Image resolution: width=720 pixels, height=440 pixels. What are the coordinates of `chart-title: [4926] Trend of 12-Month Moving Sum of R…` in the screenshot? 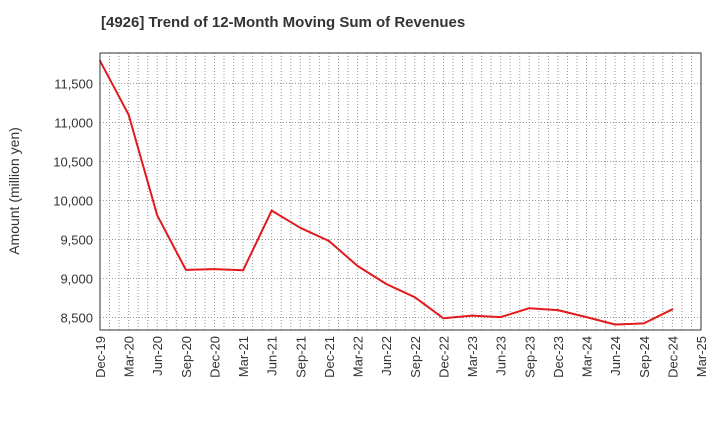 It's located at (283, 22).